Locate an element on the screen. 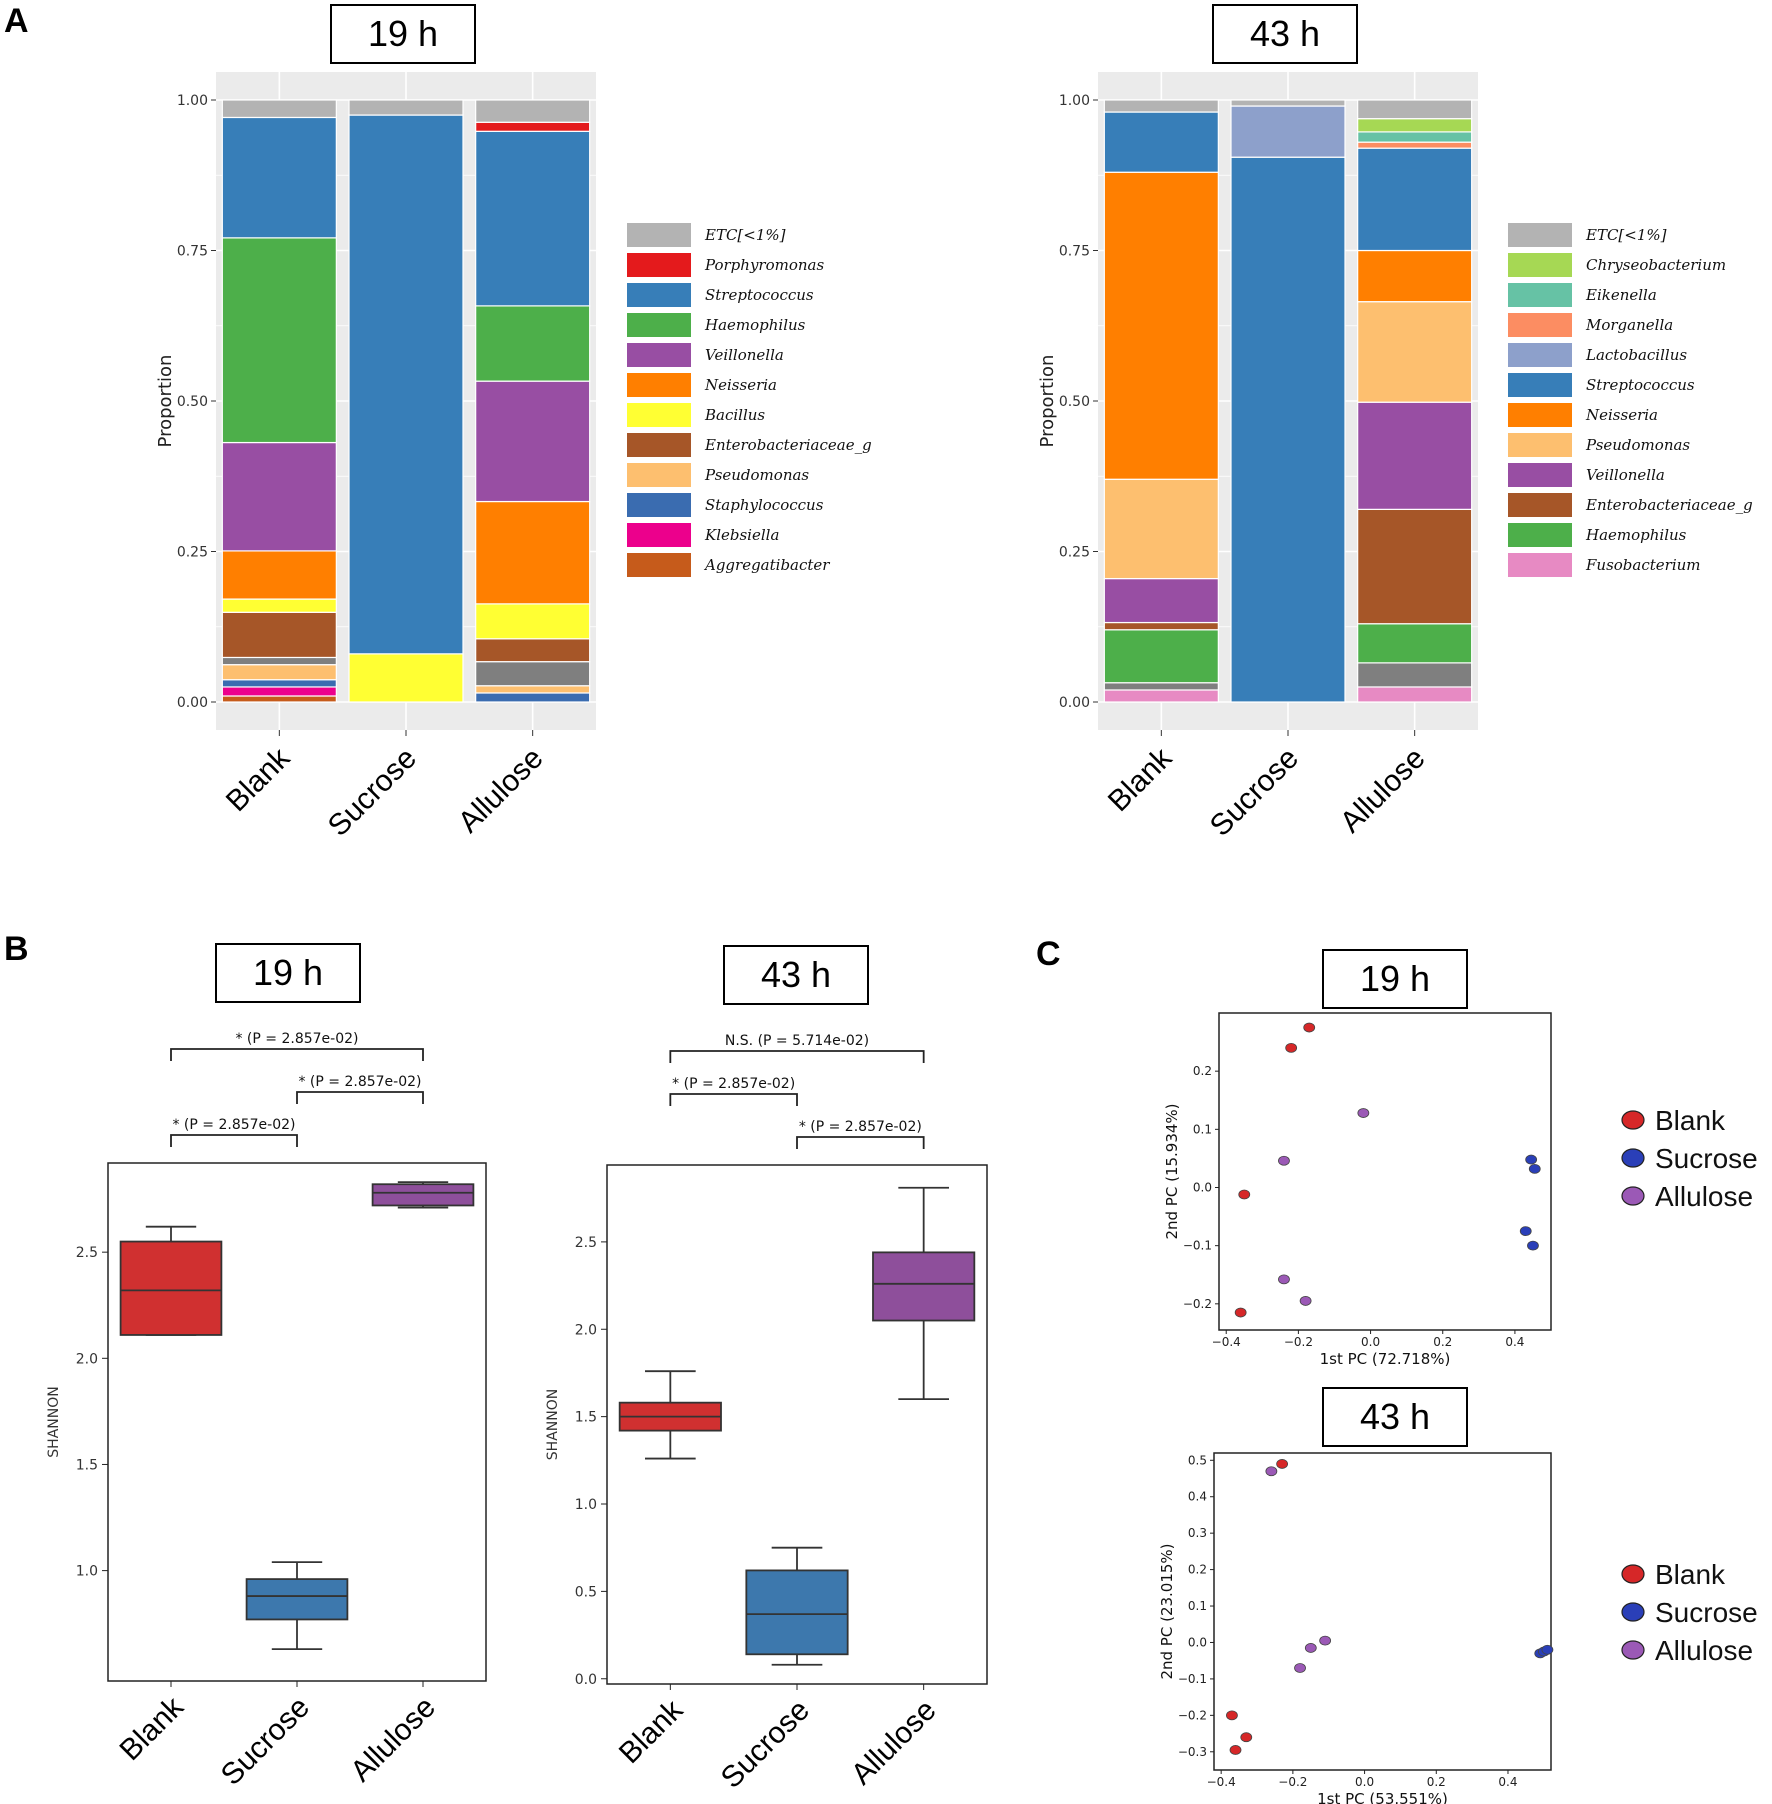  x-tick-label: Allulose is located at coordinates (501, 791).